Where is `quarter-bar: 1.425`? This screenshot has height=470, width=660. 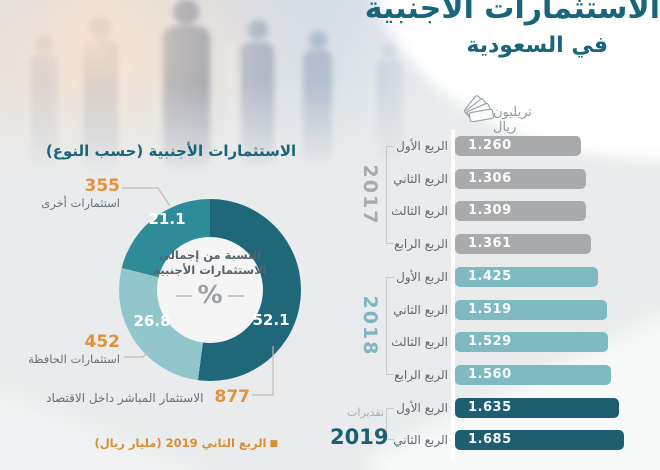 quarter-bar: 1.425 is located at coordinates (526, 276).